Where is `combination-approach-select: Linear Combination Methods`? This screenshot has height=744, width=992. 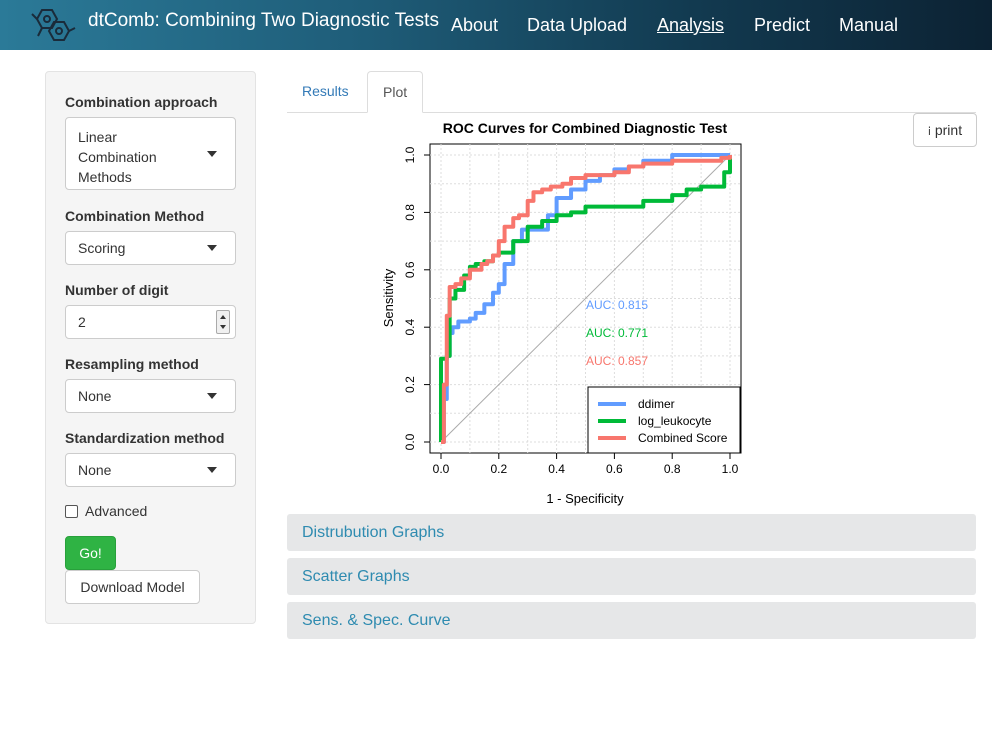 combination-approach-select: Linear Combination Methods is located at coordinates (150, 153).